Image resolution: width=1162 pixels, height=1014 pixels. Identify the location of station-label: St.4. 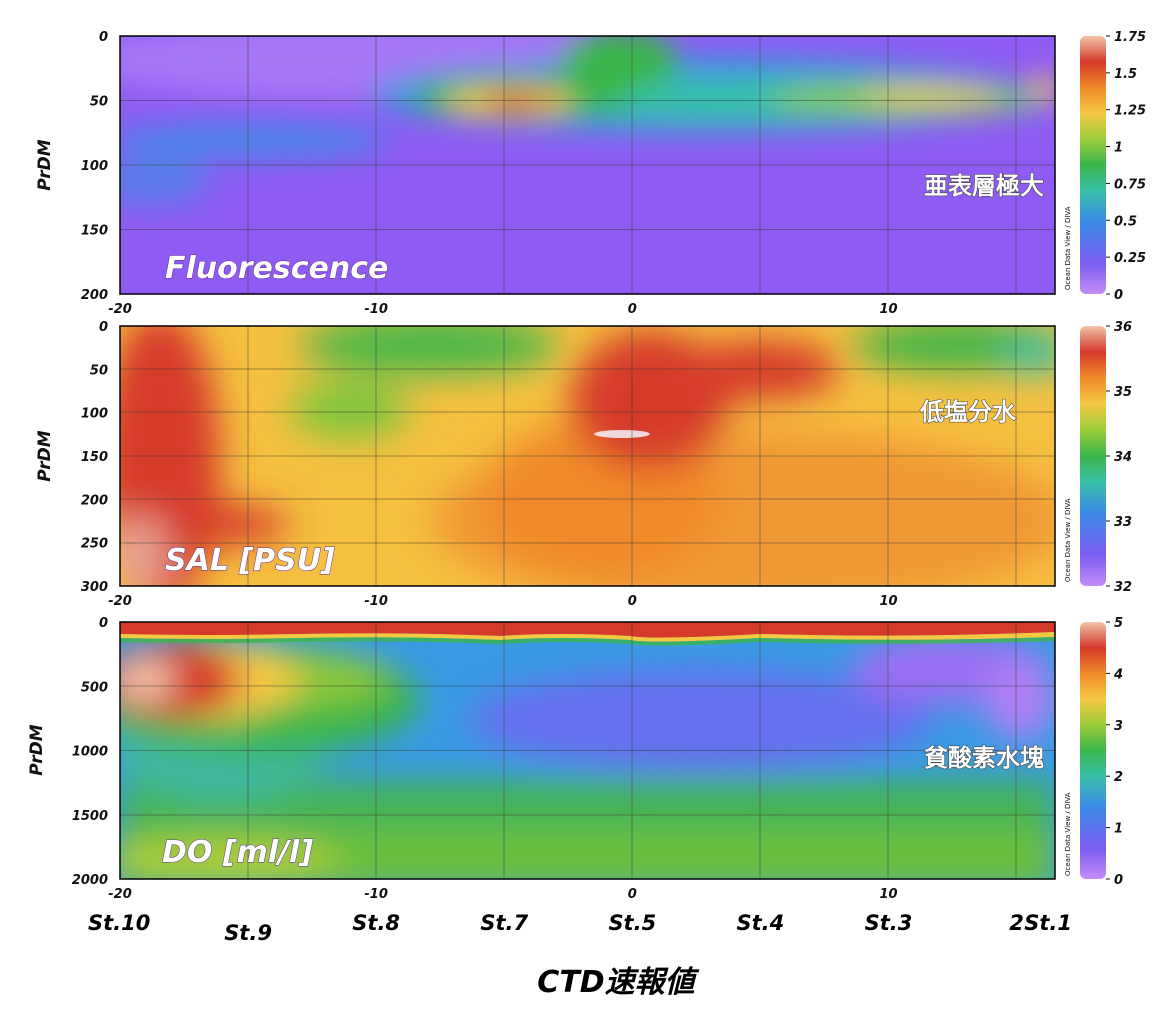
(761, 923).